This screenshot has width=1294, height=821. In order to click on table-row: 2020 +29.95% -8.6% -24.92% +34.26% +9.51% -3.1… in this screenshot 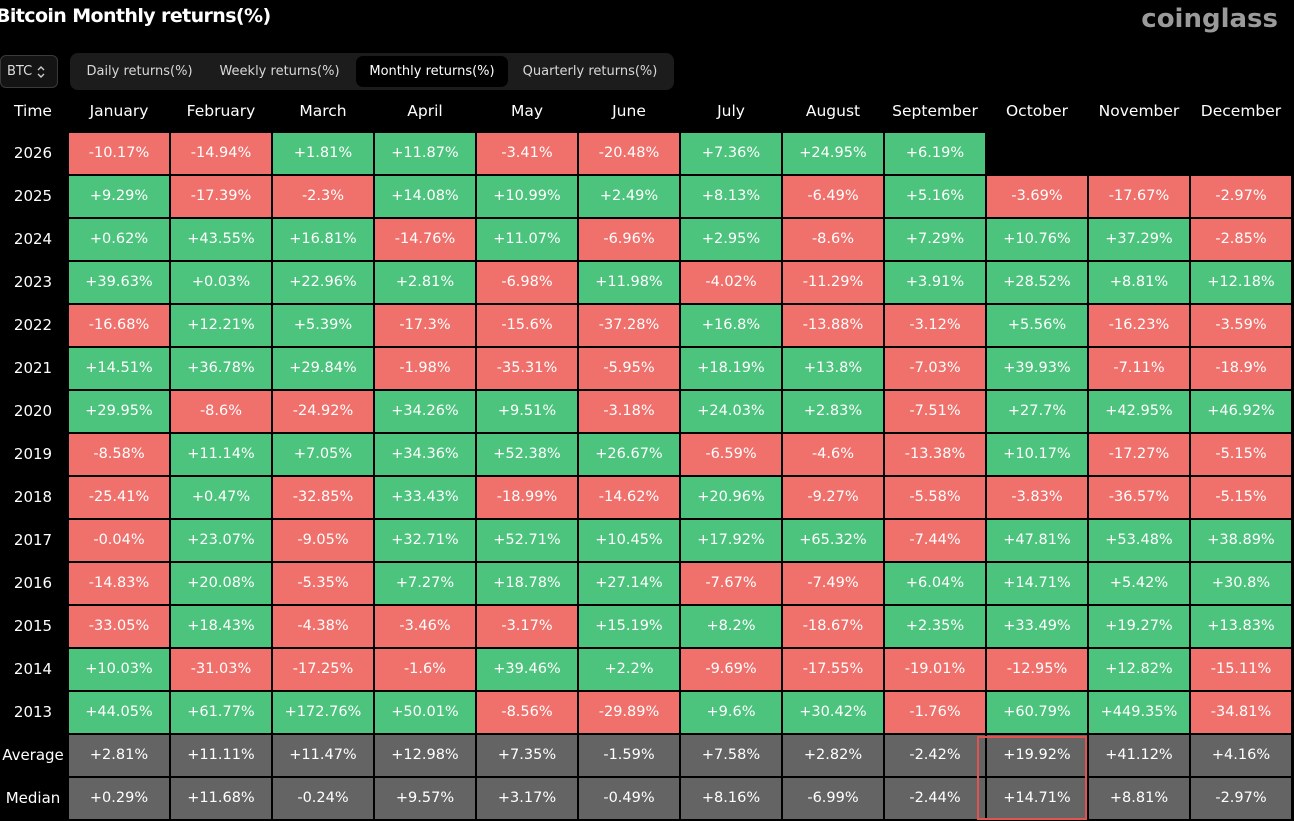, I will do `click(647, 412)`.